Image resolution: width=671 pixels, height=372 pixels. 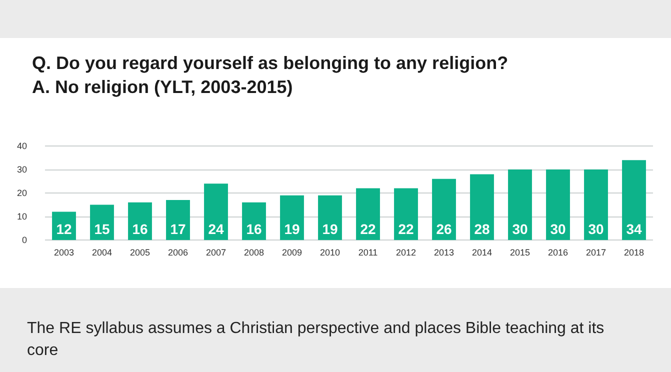 I want to click on y-tick-label: 40, so click(x=21, y=146).